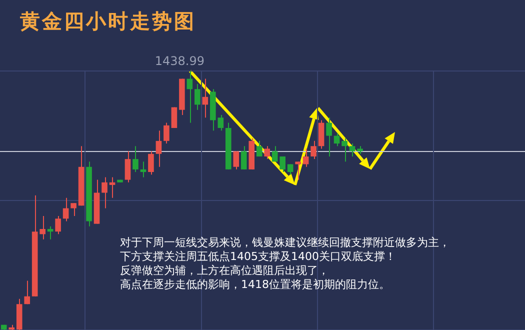 Image resolution: width=525 pixels, height=330 pixels. What do you see at coordinates (179, 61) in the screenshot?
I see `text: 1438.99` at bounding box center [179, 61].